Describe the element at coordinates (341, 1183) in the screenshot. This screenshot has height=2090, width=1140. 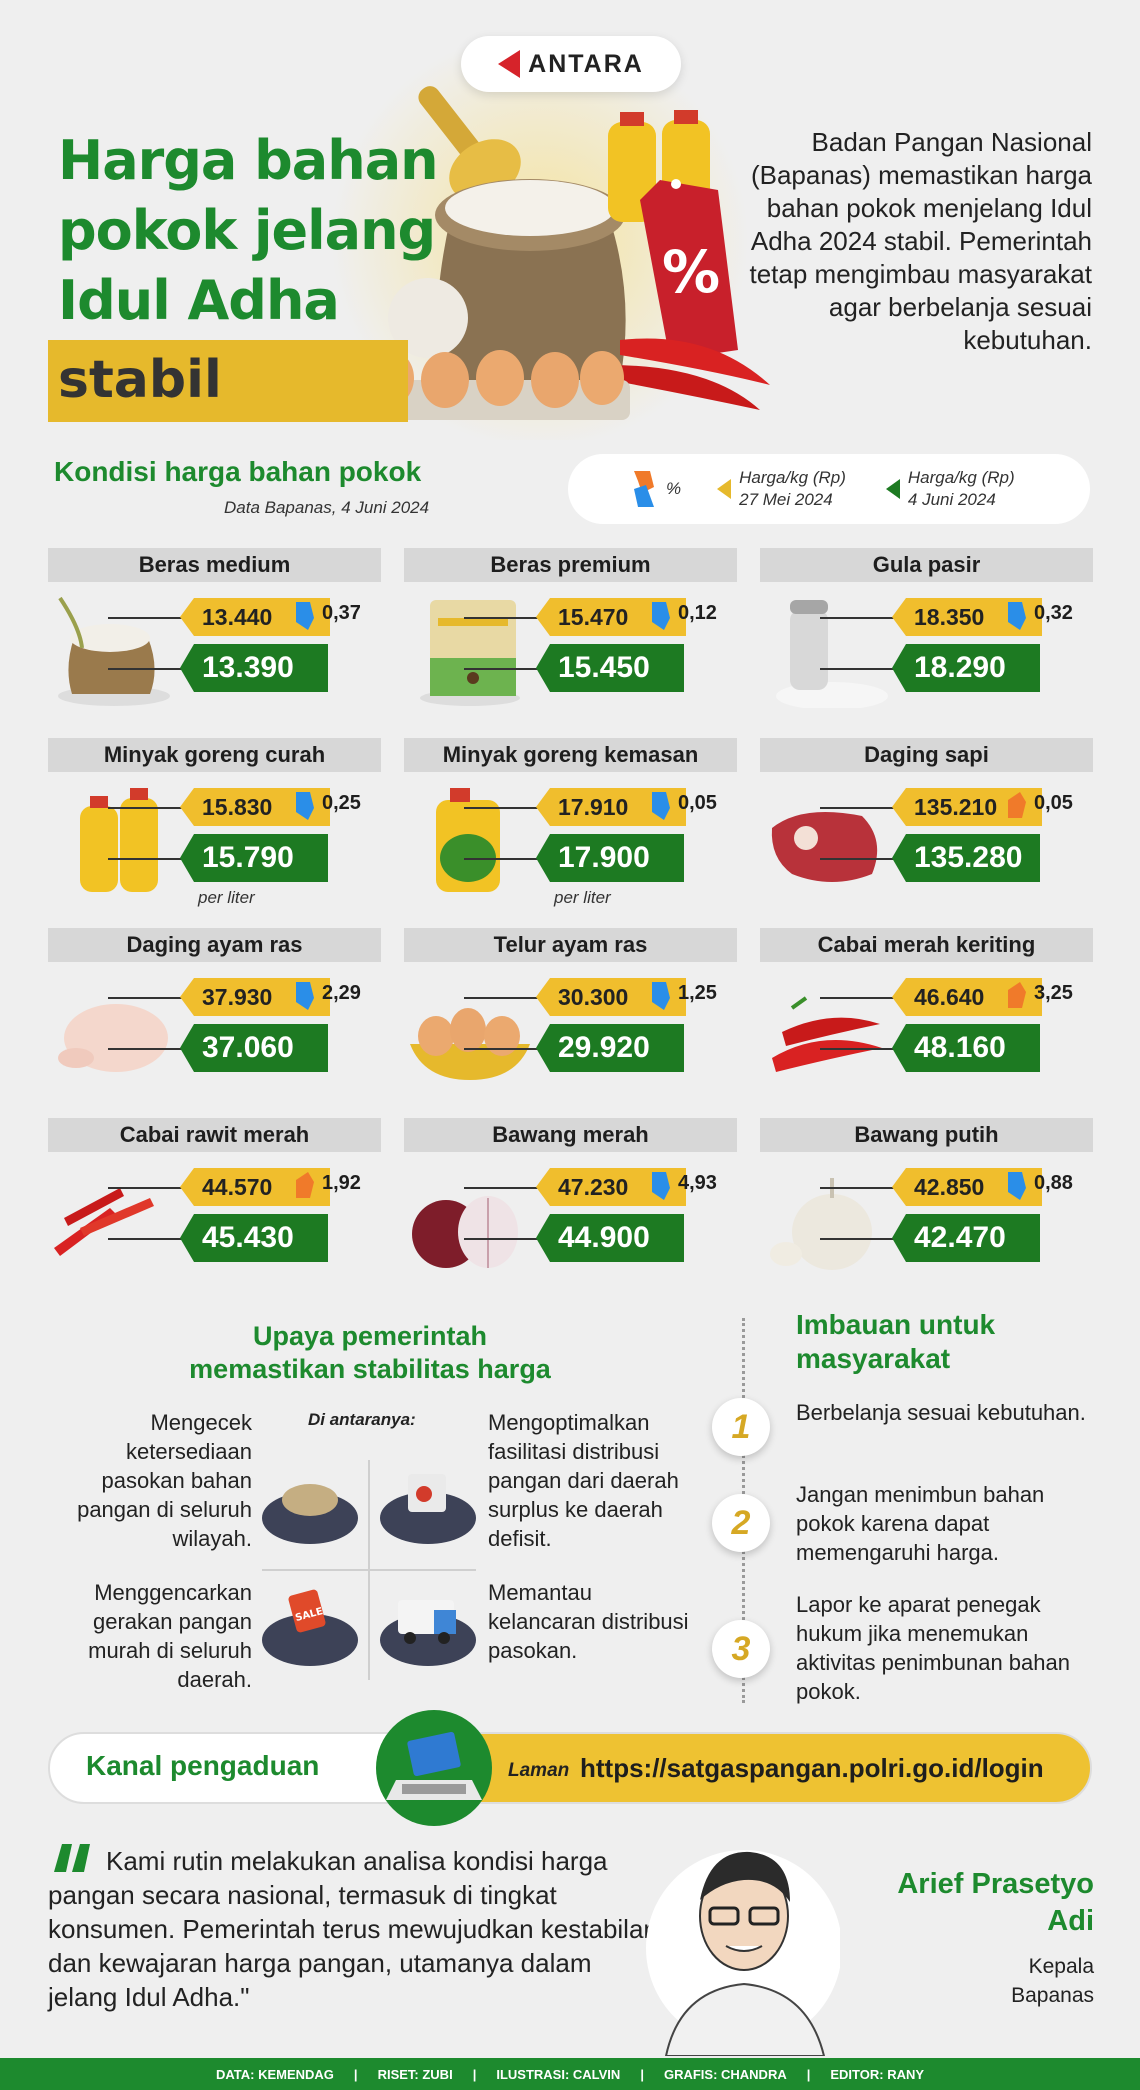
I see `change-percent: 1,92` at that location.